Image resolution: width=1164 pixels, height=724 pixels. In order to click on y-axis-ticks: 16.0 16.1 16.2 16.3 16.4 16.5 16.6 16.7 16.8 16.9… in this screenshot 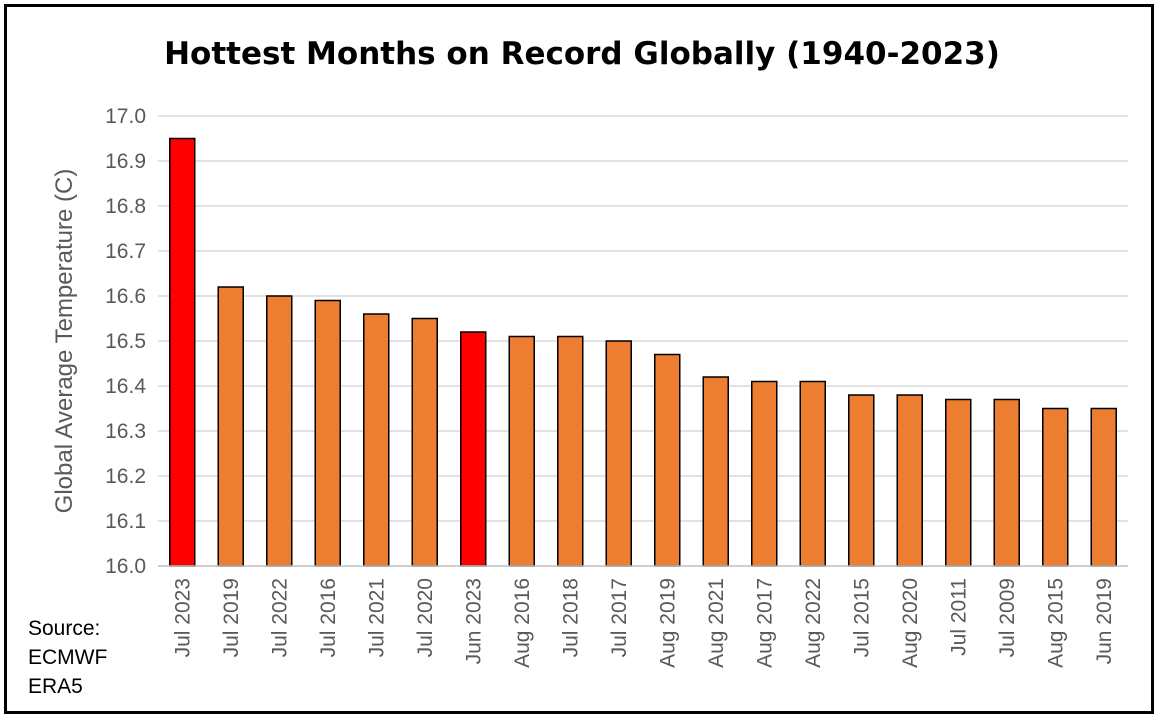, I will do `click(125, 341)`.